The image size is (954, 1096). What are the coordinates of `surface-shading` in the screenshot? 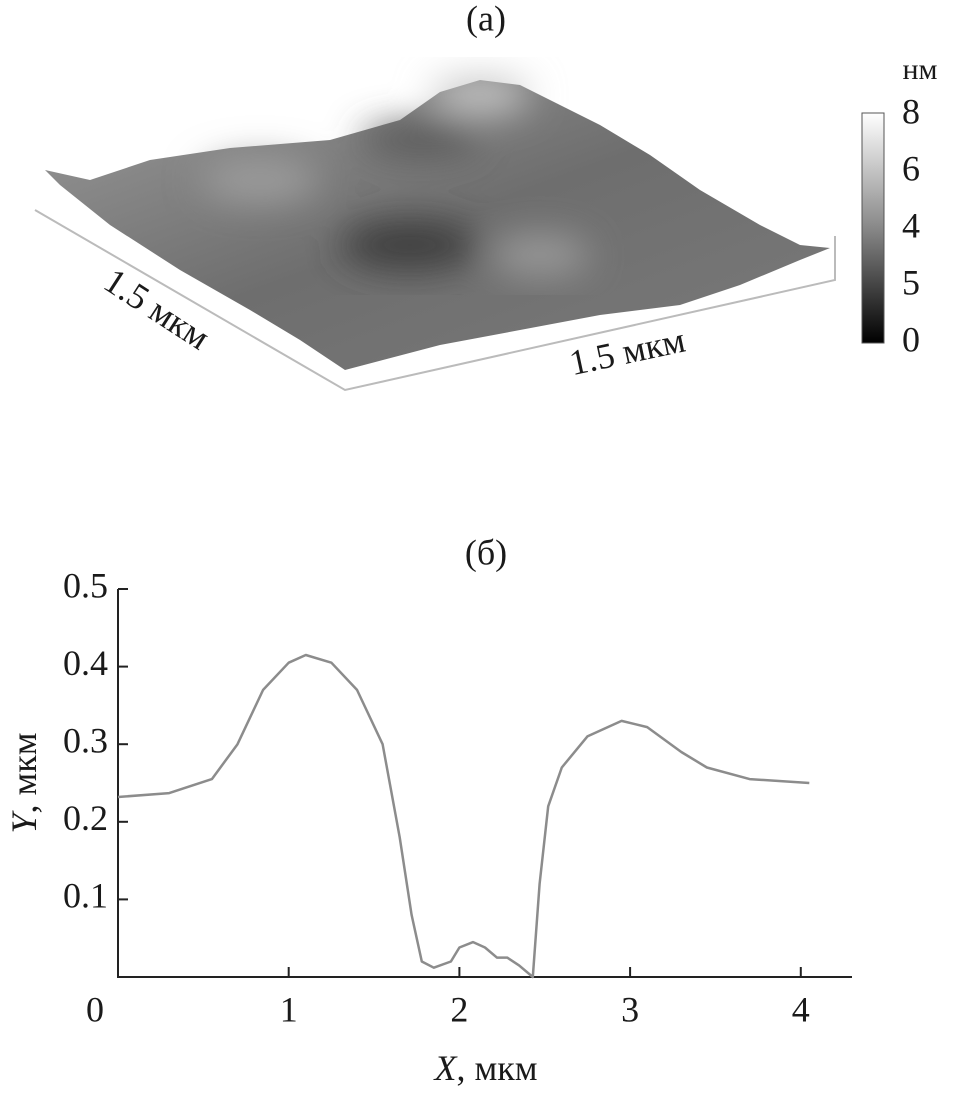 It's located at (395, 176).